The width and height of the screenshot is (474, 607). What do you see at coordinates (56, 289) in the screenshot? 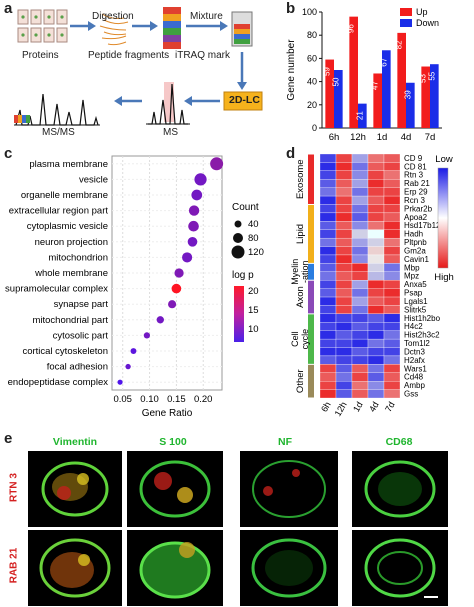
I see `y-category-label: supramolecular complex` at bounding box center [56, 289].